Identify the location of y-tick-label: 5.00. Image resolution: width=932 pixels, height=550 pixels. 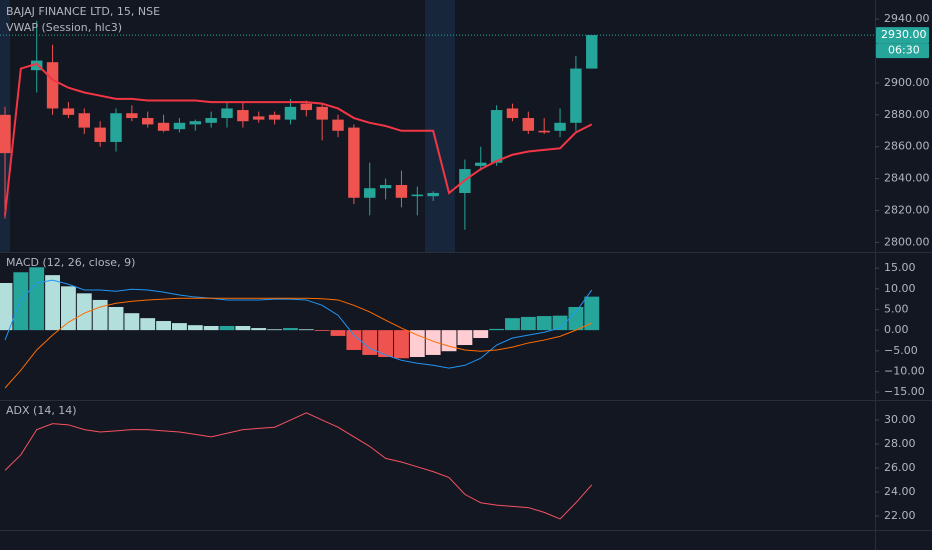
(896, 308).